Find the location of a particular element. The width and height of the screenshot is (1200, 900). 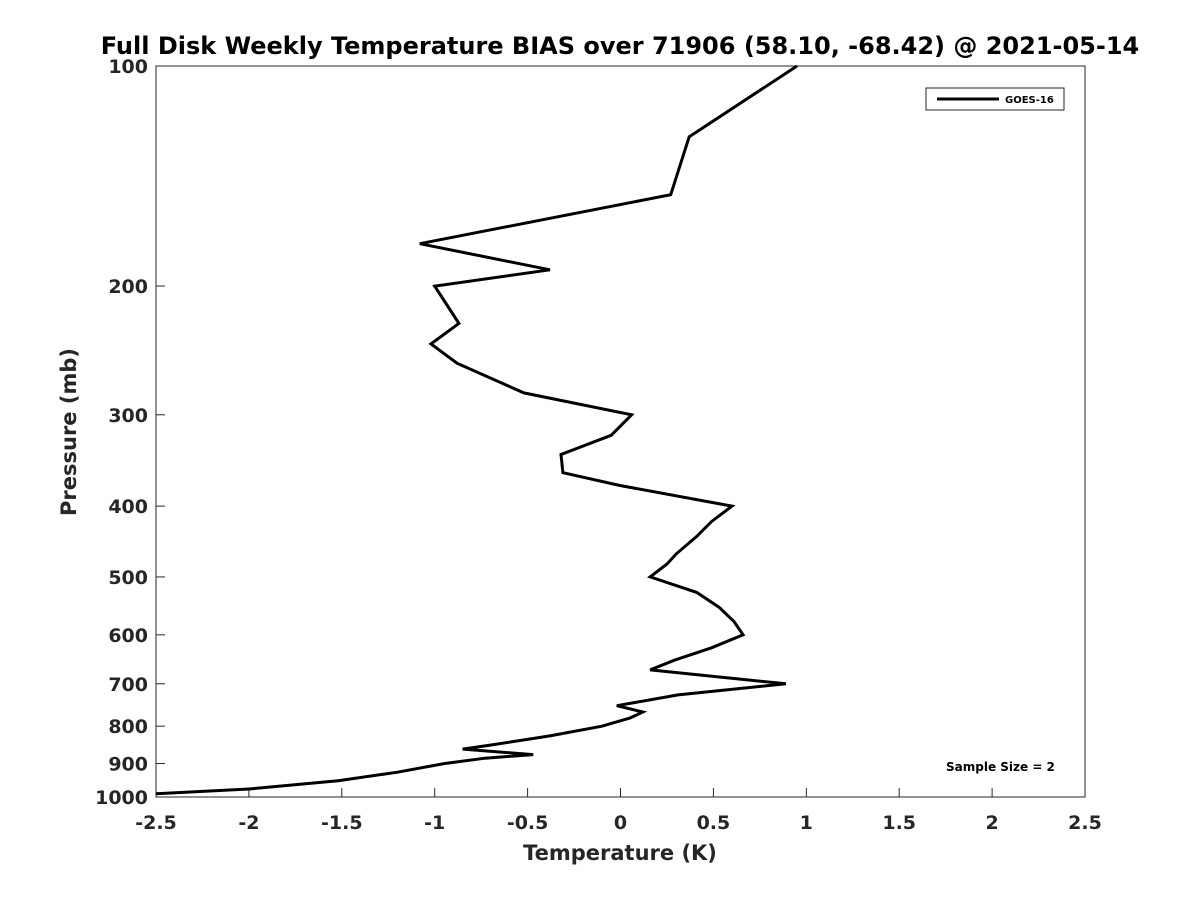

x-tick-label: -2 is located at coordinates (248, 823).